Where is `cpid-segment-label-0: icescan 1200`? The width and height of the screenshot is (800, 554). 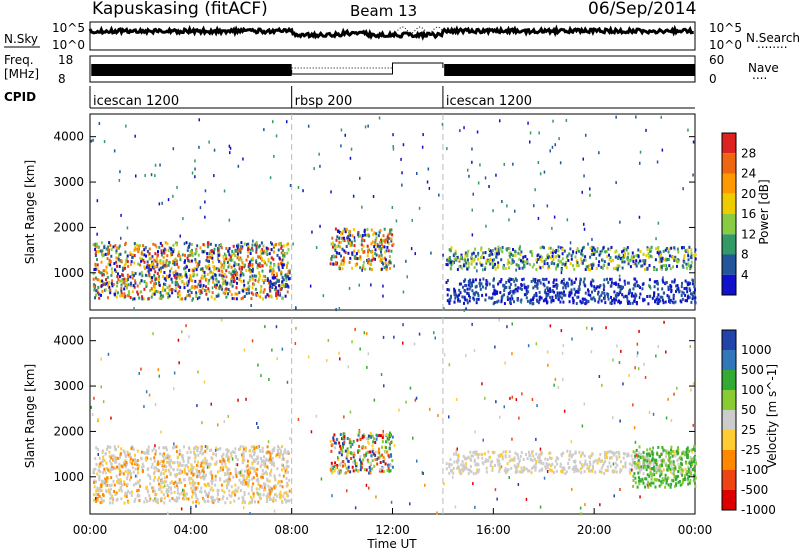
cpid-segment-label-0: icescan 1200 is located at coordinates (136, 101).